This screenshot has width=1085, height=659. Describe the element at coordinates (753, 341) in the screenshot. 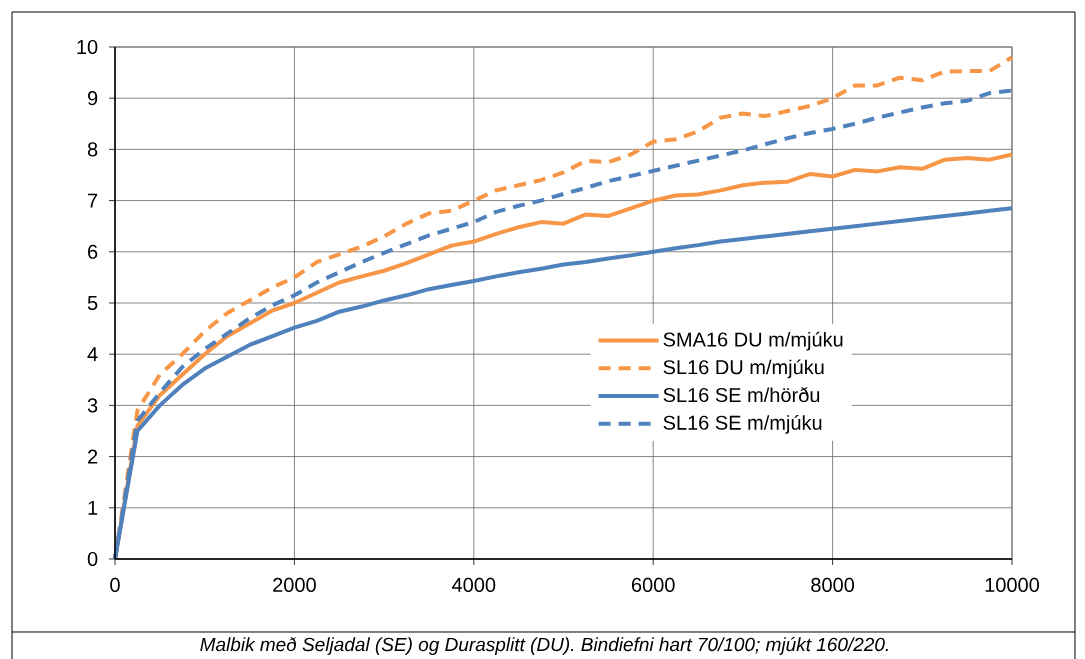

I see `legend-label: SMA16 DU m/mjúku` at that location.